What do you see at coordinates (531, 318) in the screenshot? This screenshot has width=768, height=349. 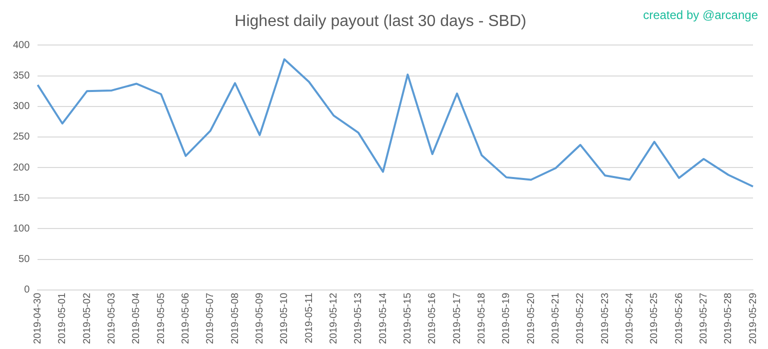 I see `x-tick-label: 2019-05-20` at bounding box center [531, 318].